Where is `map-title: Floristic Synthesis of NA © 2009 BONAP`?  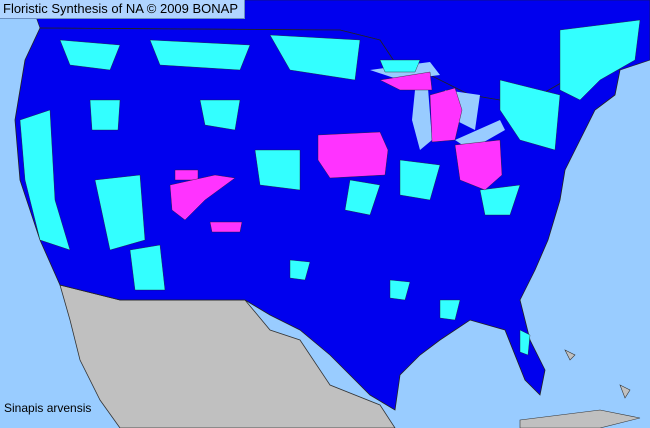 map-title: Floristic Synthesis of NA © 2009 BONAP is located at coordinates (123, 9).